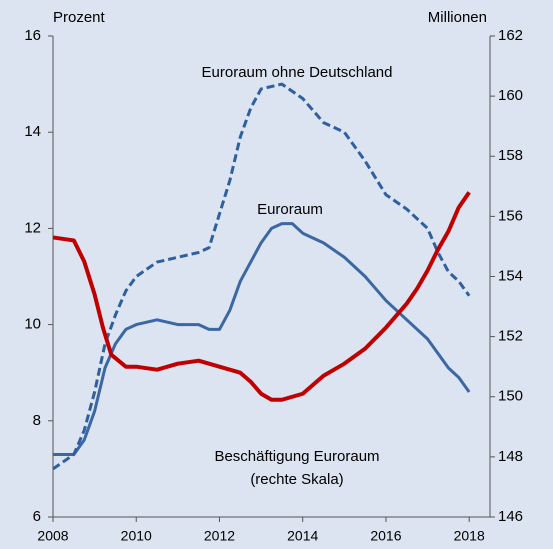 This screenshot has width=553, height=549. Describe the element at coordinates (510, 215) in the screenshot. I see `y2-tick-label: 156` at that location.